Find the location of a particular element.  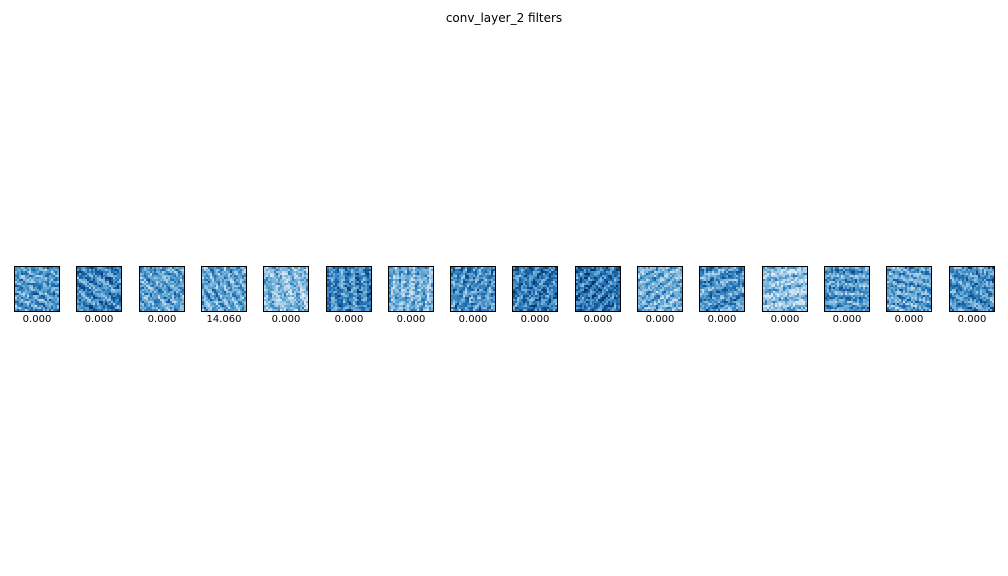

filter-cell: 14.060 is located at coordinates (224, 296).